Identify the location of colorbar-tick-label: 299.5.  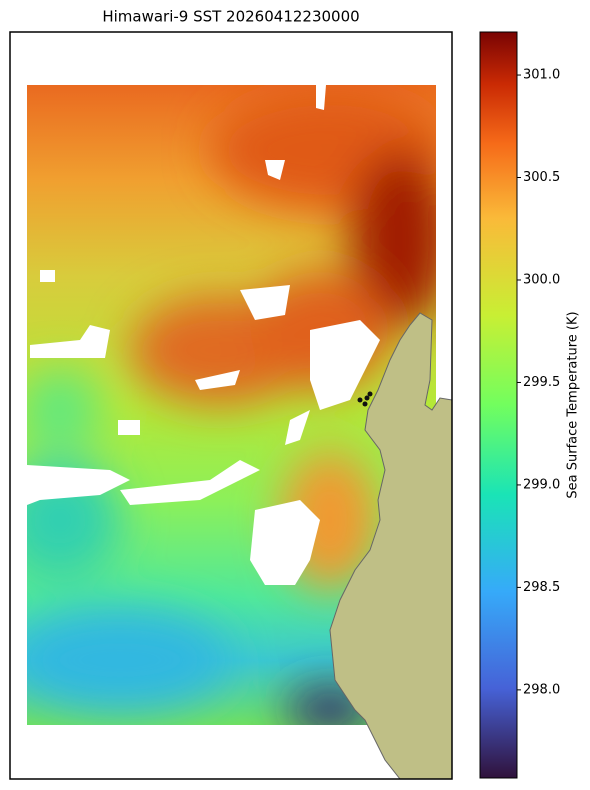
(541, 382).